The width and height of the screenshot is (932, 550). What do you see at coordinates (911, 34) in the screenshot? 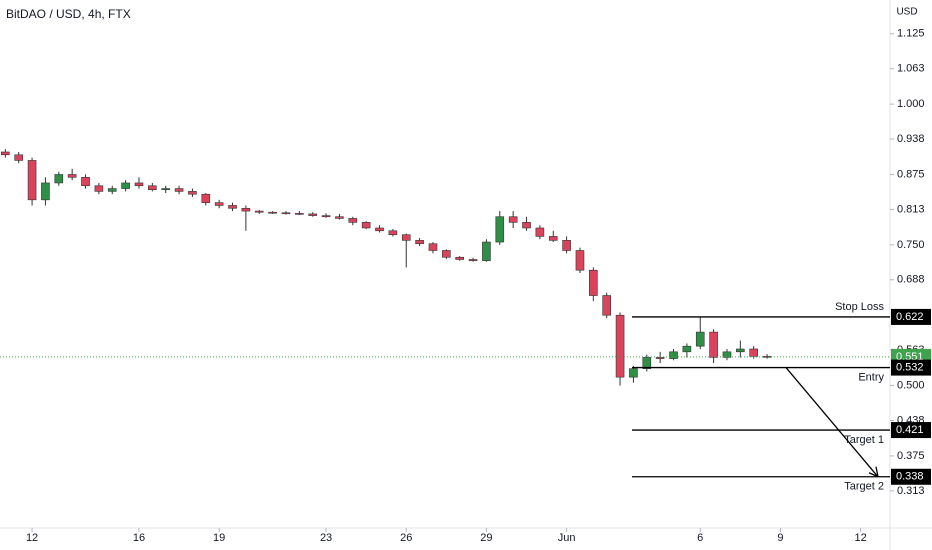
I see `y-tick-label: 1.125` at bounding box center [911, 34].